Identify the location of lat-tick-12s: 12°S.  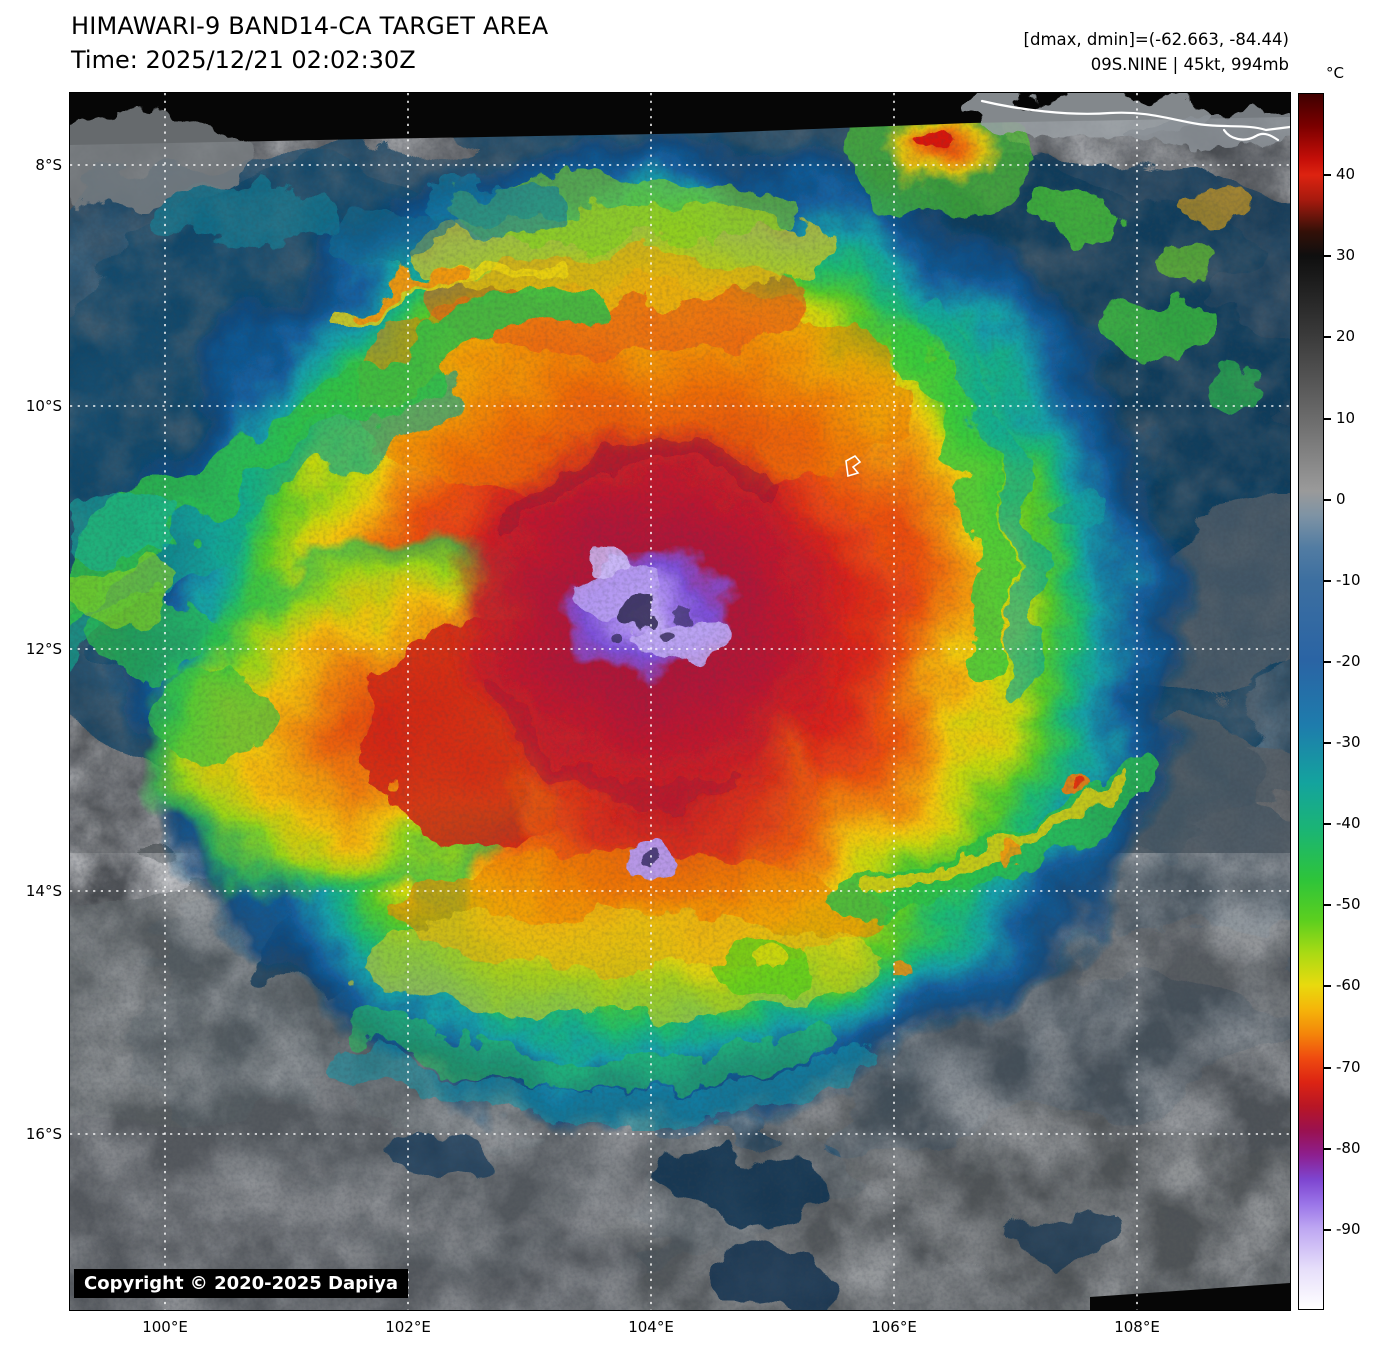
(43, 649).